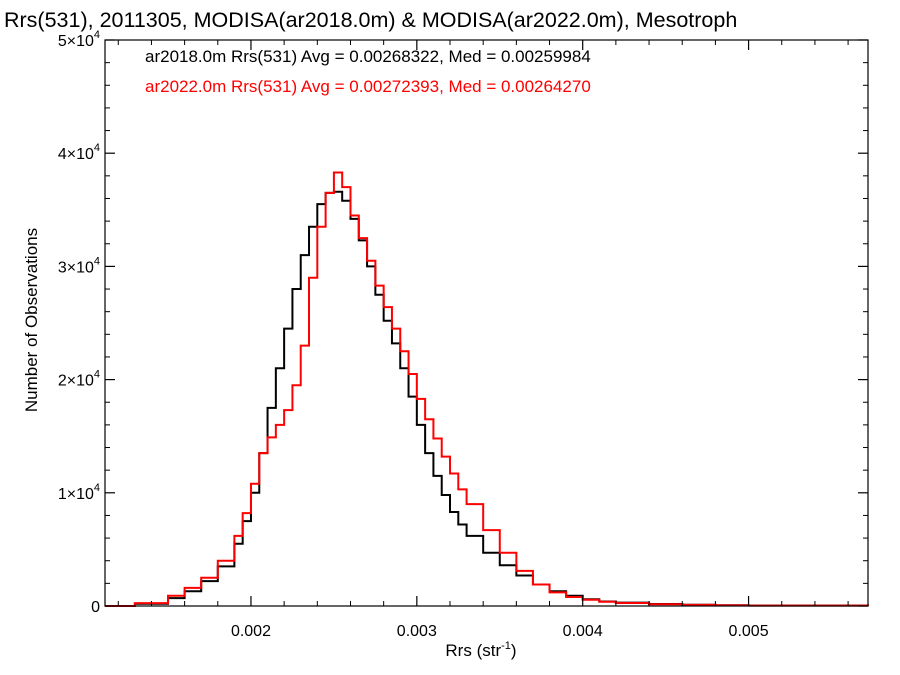 The height and width of the screenshot is (675, 900). What do you see at coordinates (583, 631) in the screenshot?
I see `x-tick-label: 0.004` at bounding box center [583, 631].